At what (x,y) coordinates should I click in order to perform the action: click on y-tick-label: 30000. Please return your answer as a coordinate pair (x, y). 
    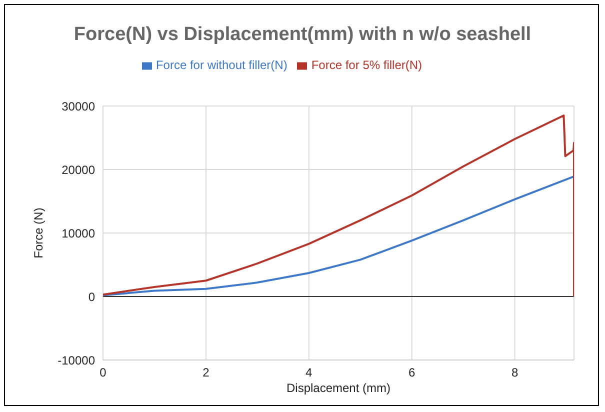
    Looking at the image, I should click on (79, 106).